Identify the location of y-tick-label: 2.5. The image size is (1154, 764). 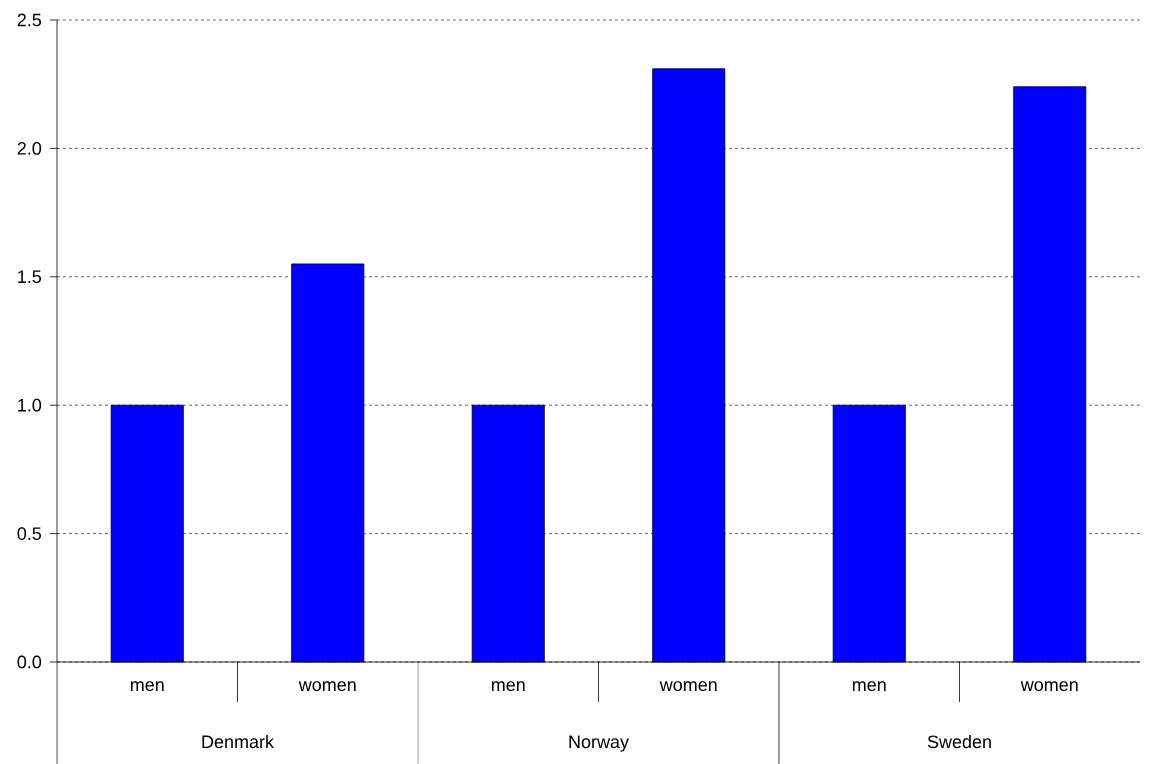
(29, 20).